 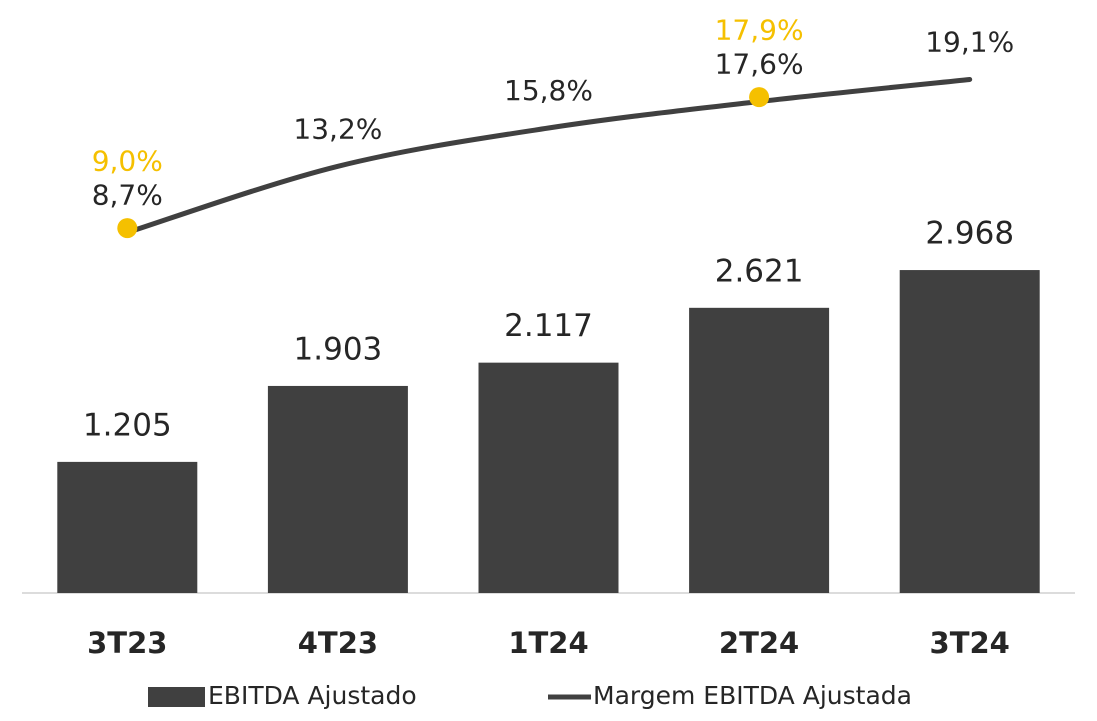 What do you see at coordinates (127, 194) in the screenshot?
I see `line-value-label: 8,7%` at bounding box center [127, 194].